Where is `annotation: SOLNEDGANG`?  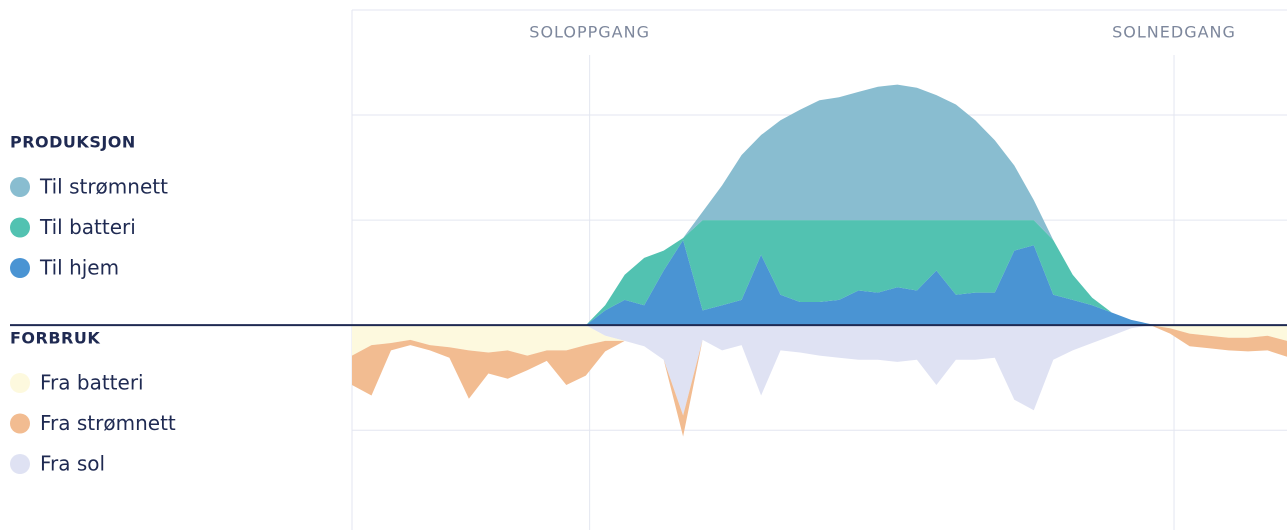 annotation: SOLNEDGANG is located at coordinates (1174, 32).